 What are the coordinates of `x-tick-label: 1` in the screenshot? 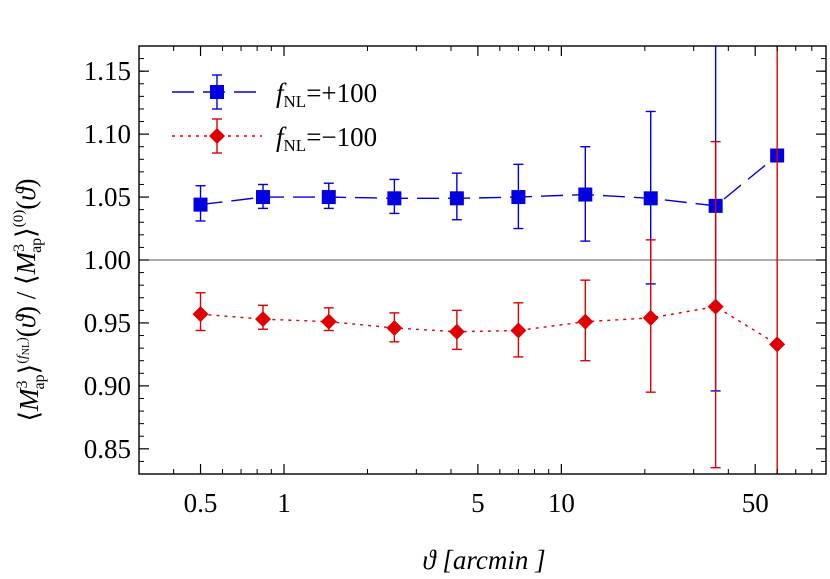 It's located at (284, 503).